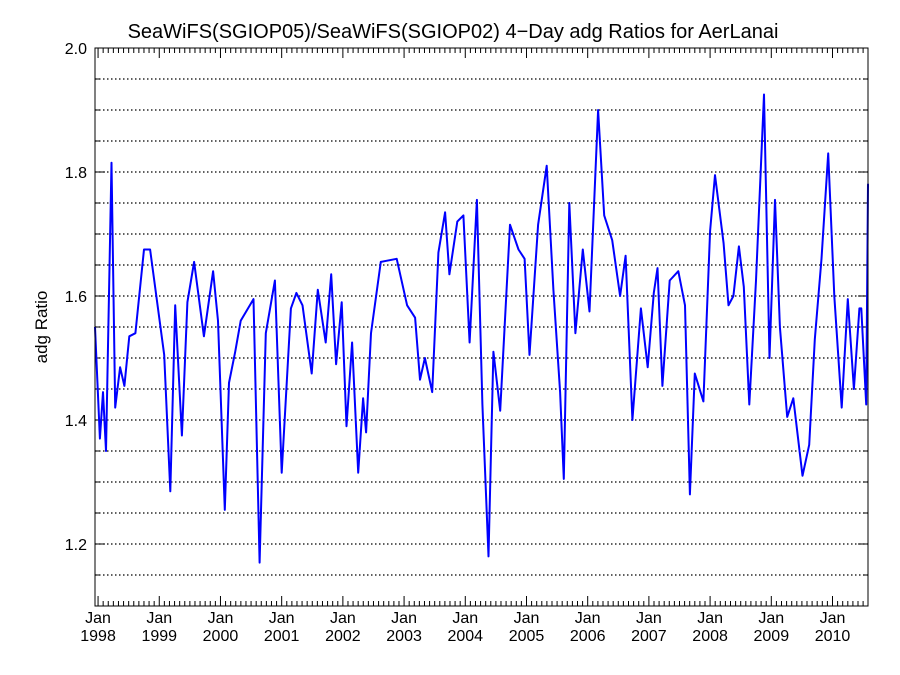 Image resolution: width=900 pixels, height=675 pixels. Describe the element at coordinates (98, 636) in the screenshot. I see `x-tick-year-label: 1998` at that location.